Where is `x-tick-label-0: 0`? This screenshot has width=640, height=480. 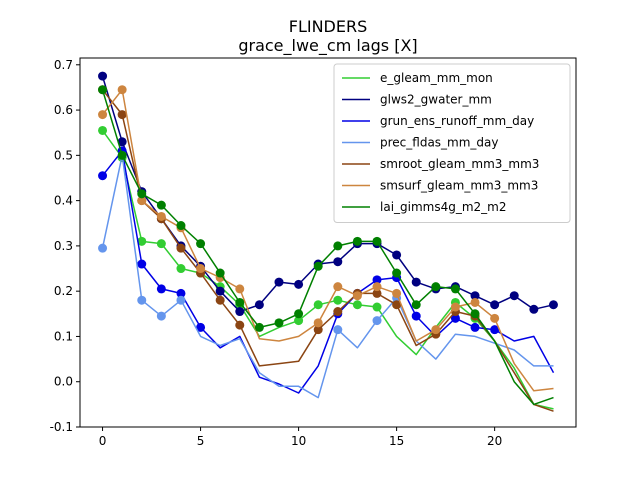 x-tick-label-0: 0 is located at coordinates (103, 441).